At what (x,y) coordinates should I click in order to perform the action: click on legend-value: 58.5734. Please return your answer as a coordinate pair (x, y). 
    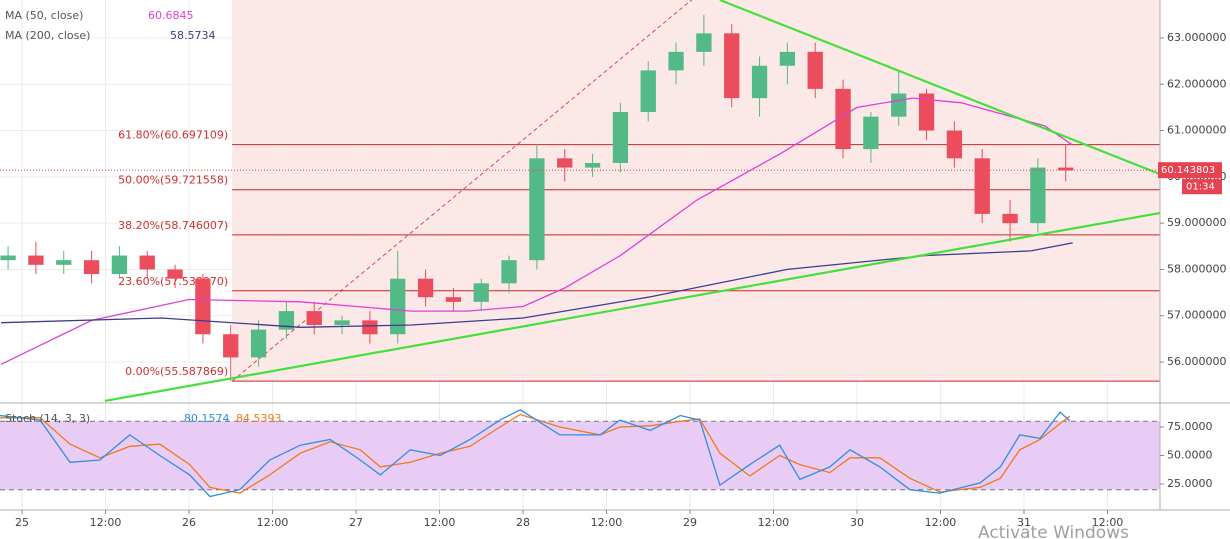
    Looking at the image, I should click on (193, 35).